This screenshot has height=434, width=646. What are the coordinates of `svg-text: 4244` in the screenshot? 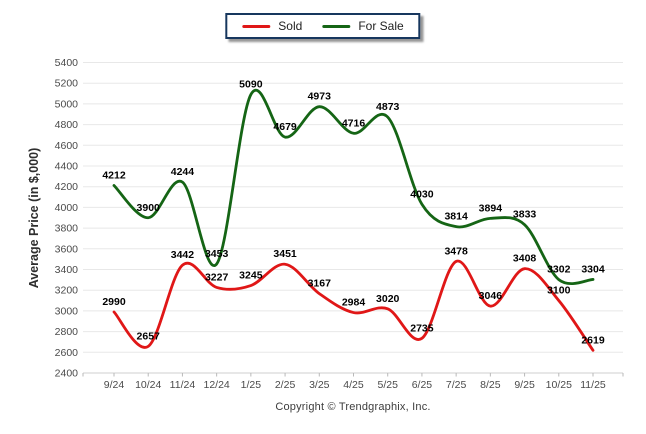 It's located at (183, 172).